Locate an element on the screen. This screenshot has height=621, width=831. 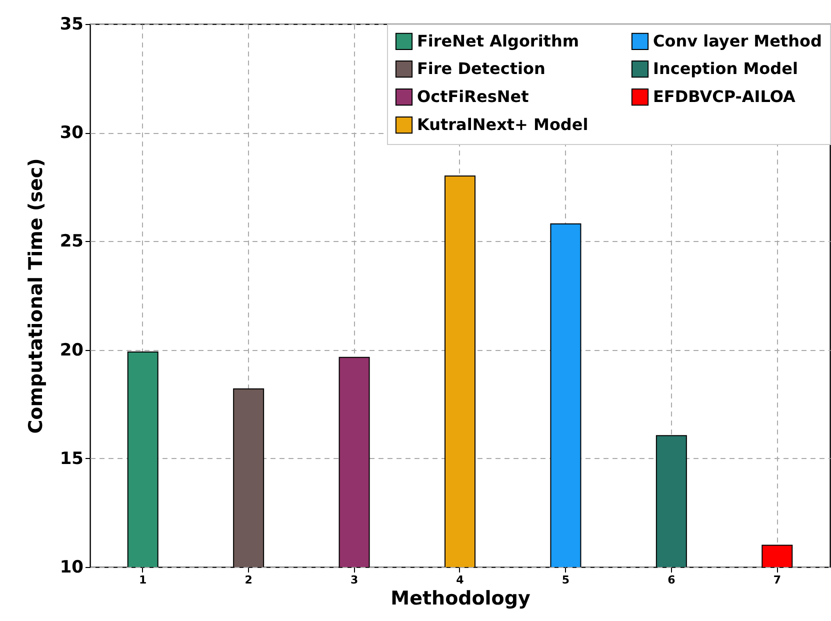
x-axis-title: Methodology is located at coordinates (460, 599).